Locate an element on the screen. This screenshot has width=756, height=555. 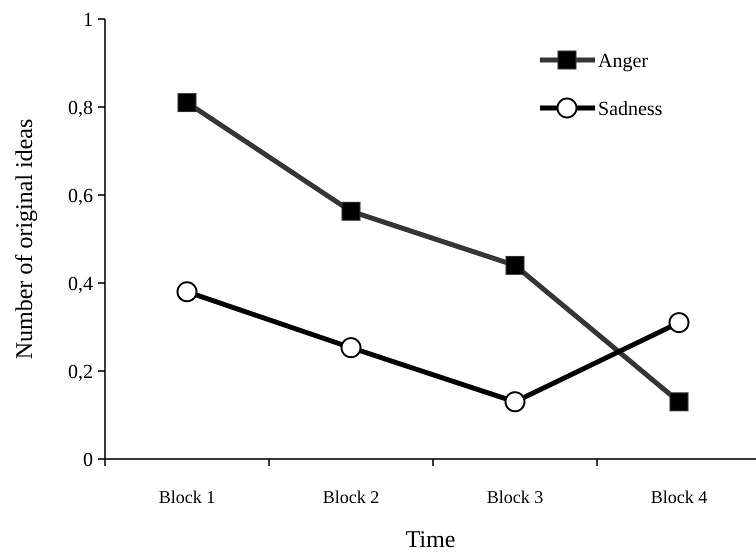
y-tick-label: 0,8 is located at coordinates (80, 108).